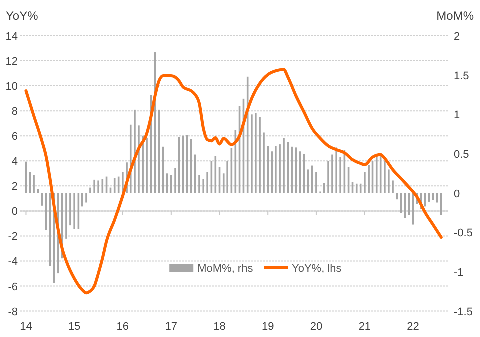 This screenshot has width=480, height=337. What do you see at coordinates (15, 212) in the screenshot?
I see `y-tick-label: 0` at bounding box center [15, 212].